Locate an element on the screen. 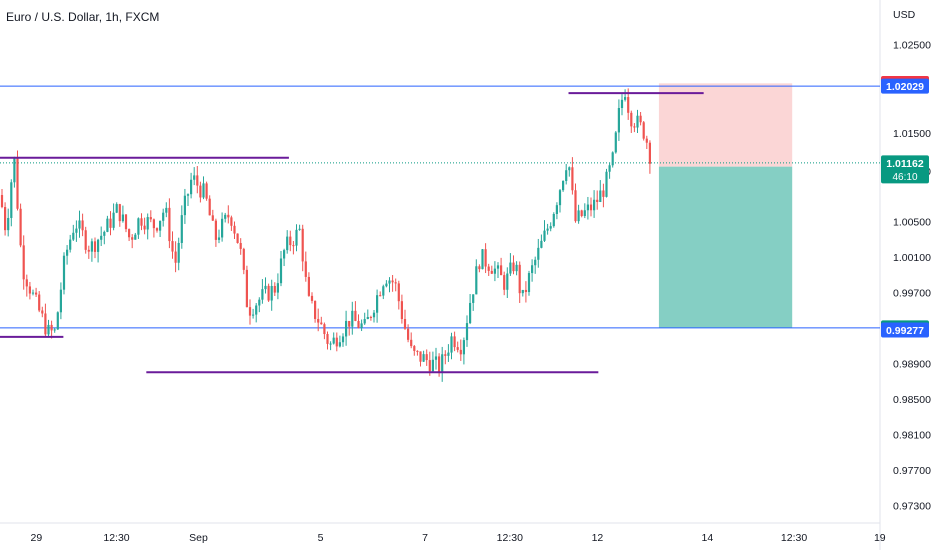 This screenshot has width=932, height=550. y-tick-label: 1.01500 is located at coordinates (912, 134).